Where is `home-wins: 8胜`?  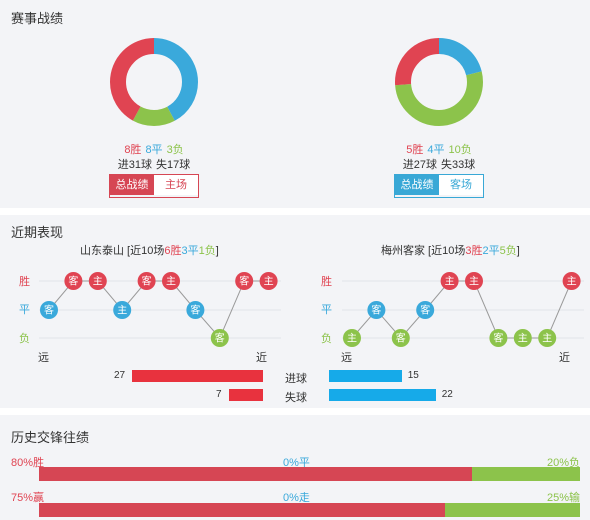 home-wins: 8胜 is located at coordinates (133, 150).